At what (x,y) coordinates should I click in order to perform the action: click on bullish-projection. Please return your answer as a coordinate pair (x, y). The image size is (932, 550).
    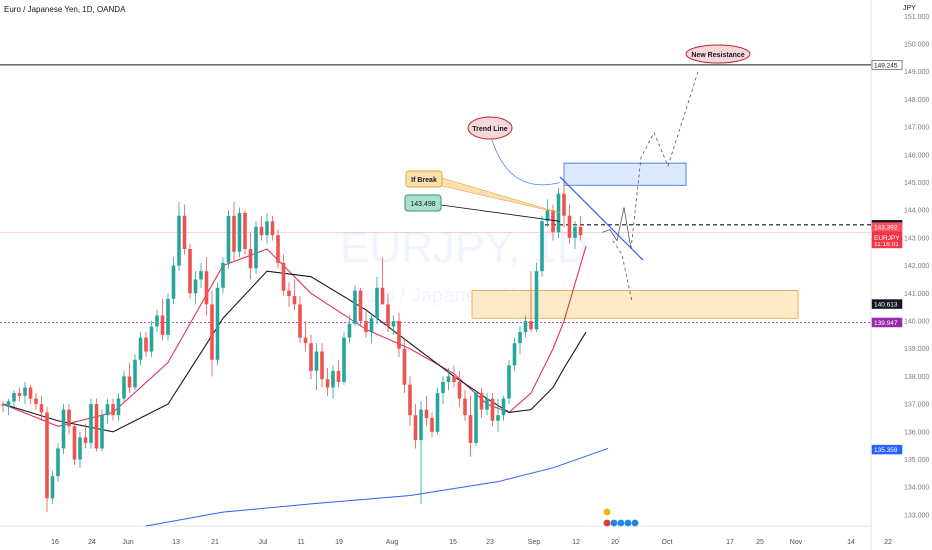
    Looking at the image, I should click on (664, 160).